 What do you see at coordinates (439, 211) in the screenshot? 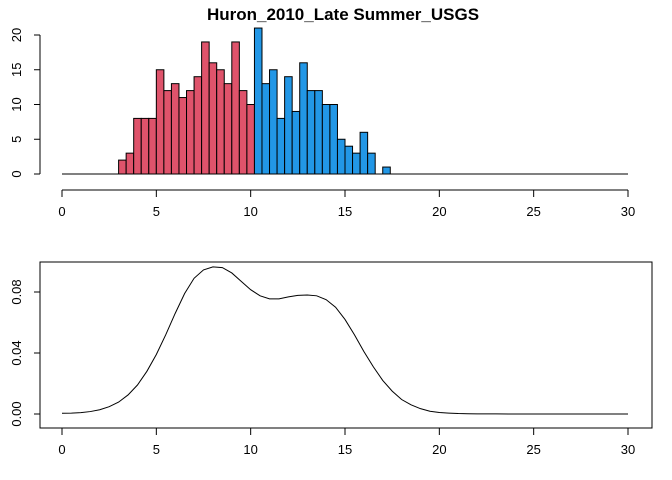
I see `histogram-x-tick-label: 20` at bounding box center [439, 211].